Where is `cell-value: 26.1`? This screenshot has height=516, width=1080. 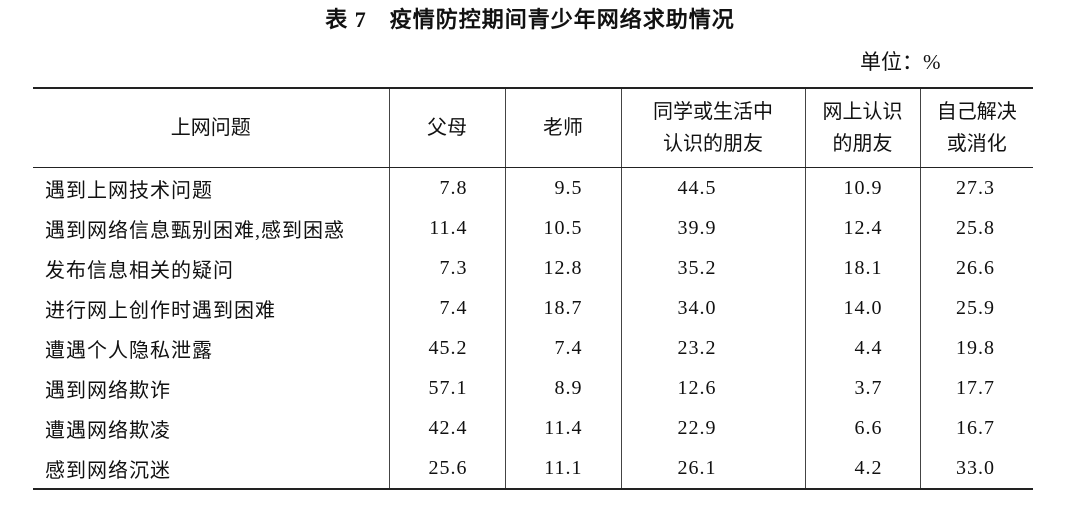 cell-value: 26.1 is located at coordinates (712, 468).